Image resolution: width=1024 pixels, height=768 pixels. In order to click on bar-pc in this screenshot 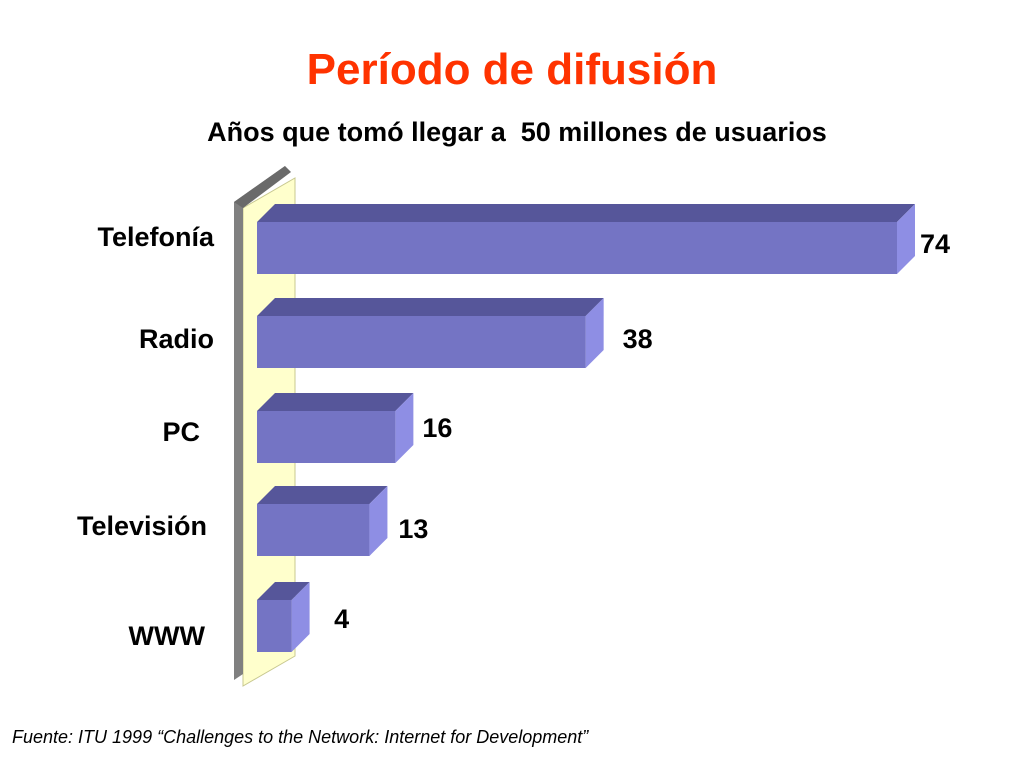, I will do `click(335, 428)`.